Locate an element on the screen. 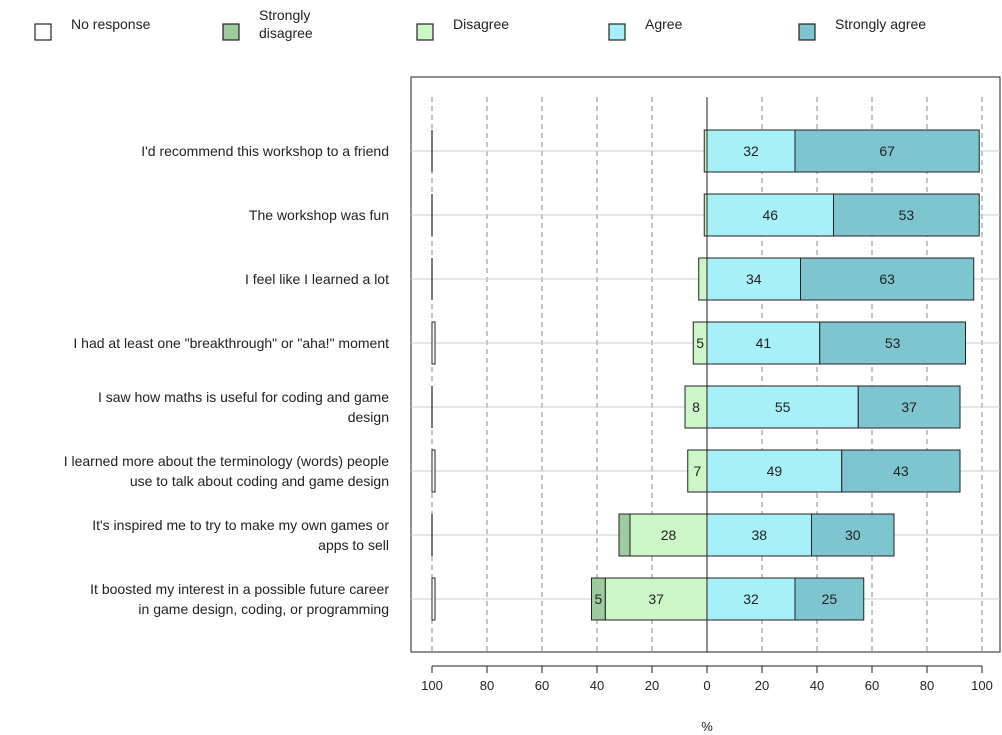 This screenshot has width=1002, height=735. data-label: 34 is located at coordinates (754, 279).